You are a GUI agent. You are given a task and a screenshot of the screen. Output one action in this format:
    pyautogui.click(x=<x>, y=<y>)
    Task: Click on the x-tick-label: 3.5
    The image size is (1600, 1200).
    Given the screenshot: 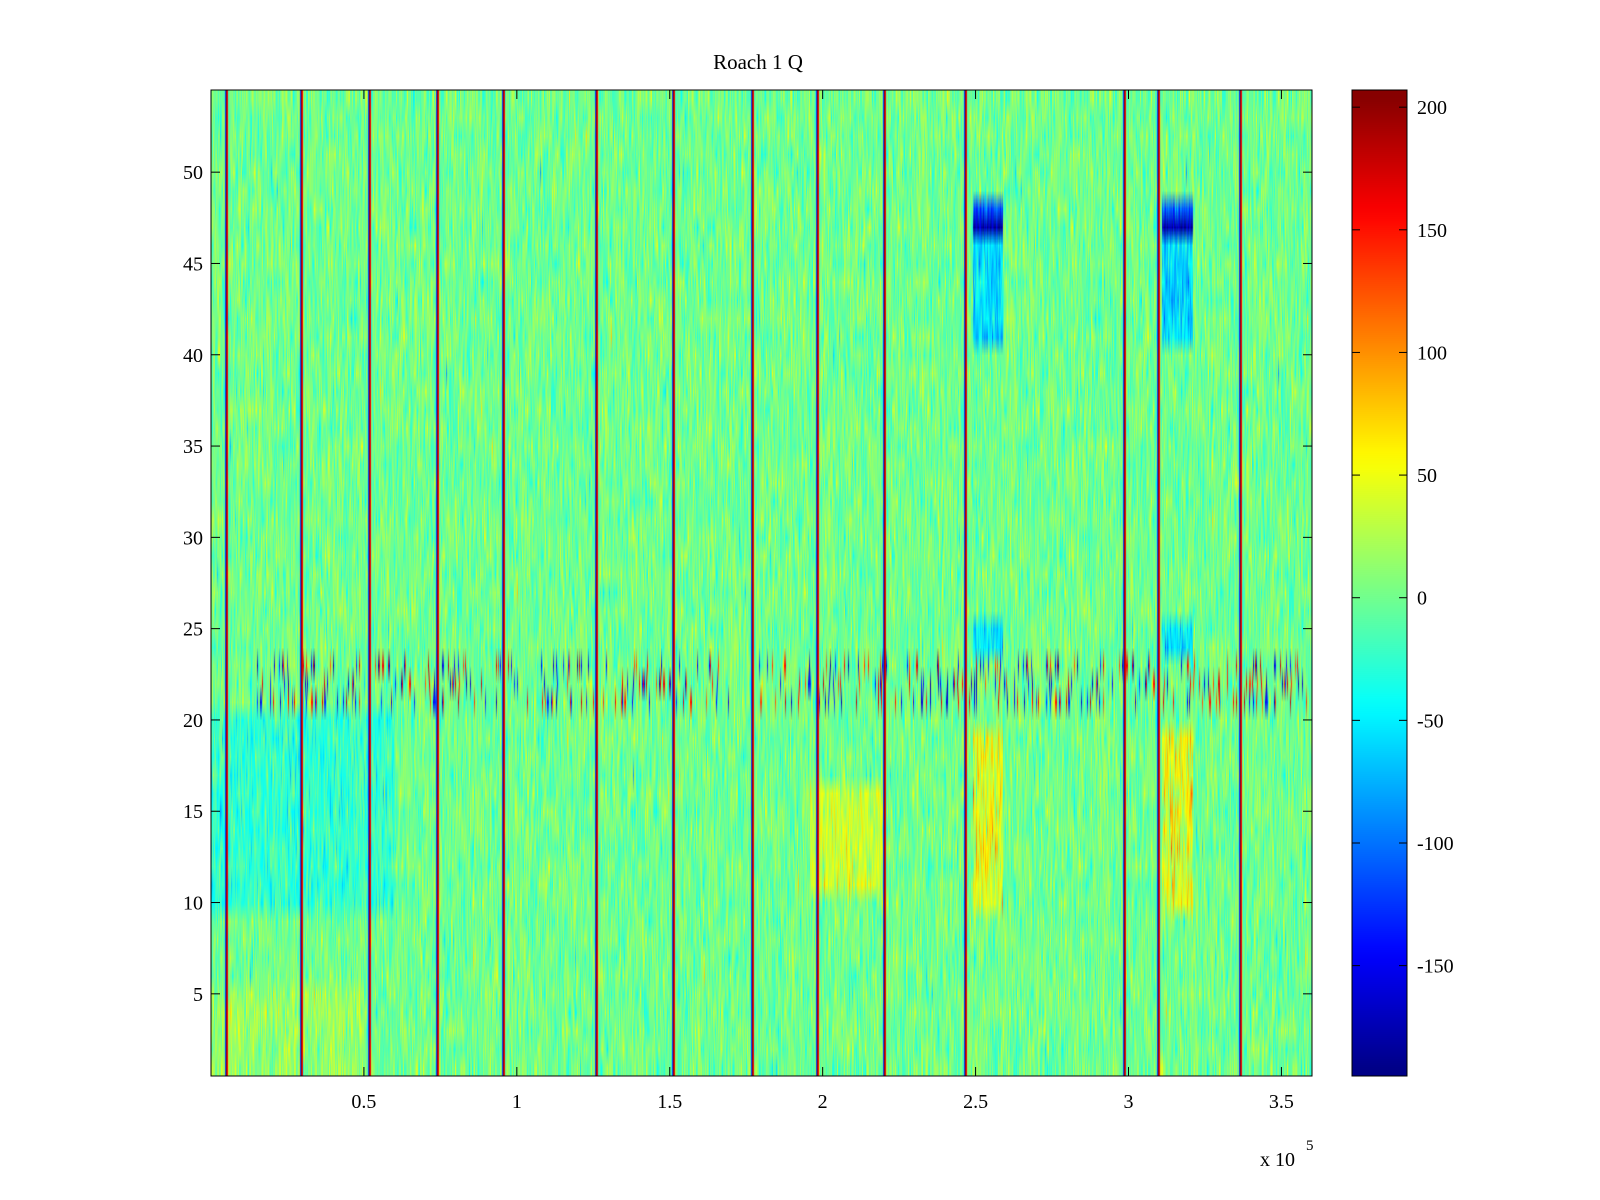 What is the action you would take?
    pyautogui.click(x=1281, y=1102)
    